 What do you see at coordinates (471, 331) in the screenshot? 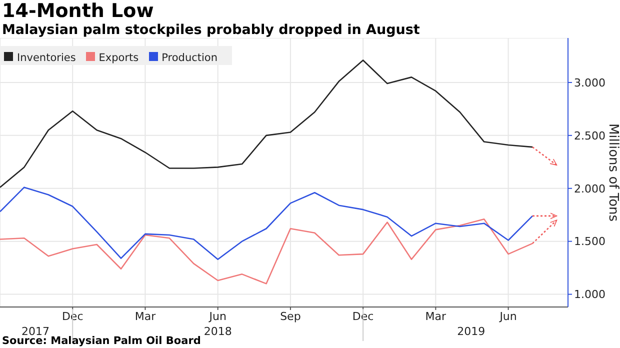
I see `x2-tick-label: 2019` at bounding box center [471, 331].